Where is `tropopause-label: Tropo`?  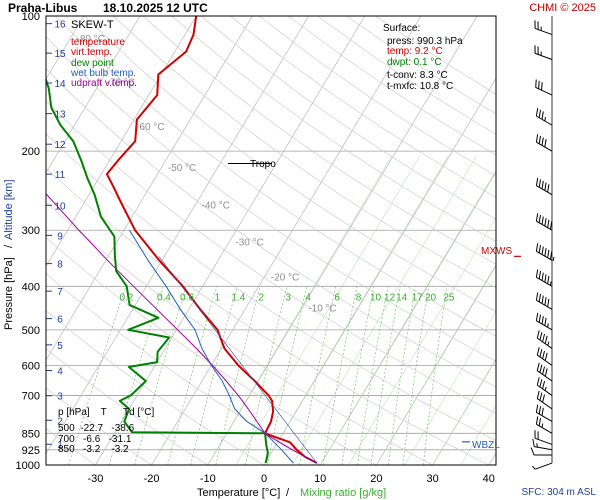
tropopause-label: Tropo is located at coordinates (263, 164).